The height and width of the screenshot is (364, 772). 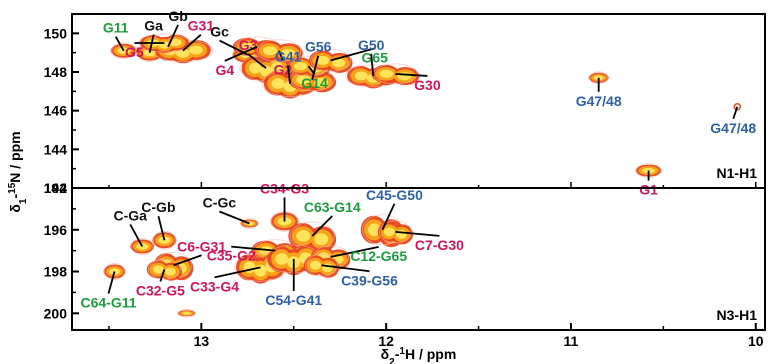 I want to click on peak-label: Ga, so click(x=153, y=26).